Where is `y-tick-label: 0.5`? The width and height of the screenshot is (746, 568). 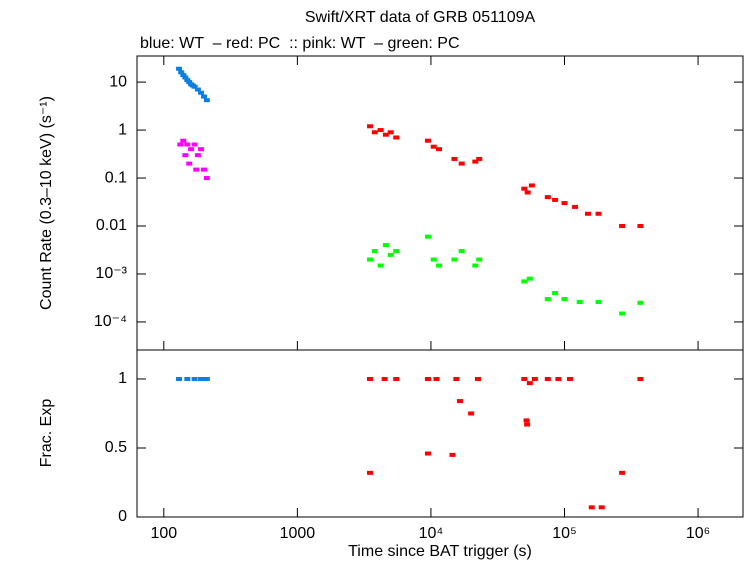 y-tick-label: 0.5 is located at coordinates (116, 447).